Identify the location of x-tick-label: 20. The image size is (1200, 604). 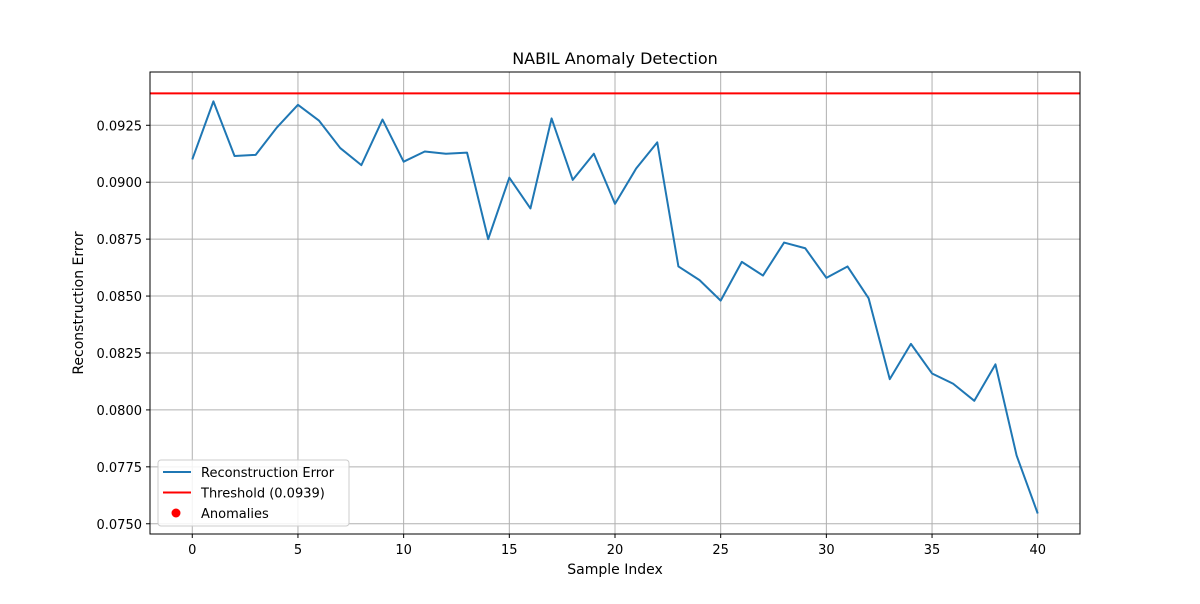
(615, 550).